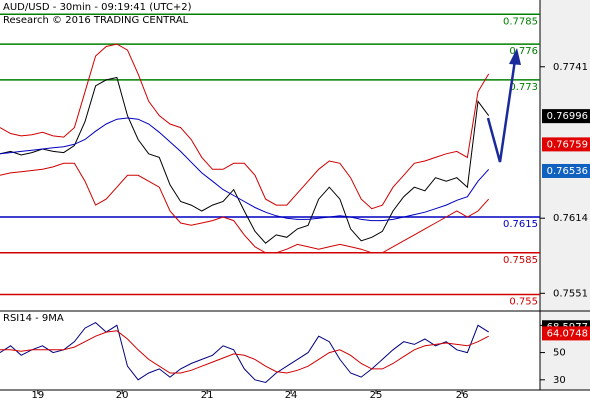 The image size is (590, 400). I want to click on y-tick-label: 30, so click(559, 380).